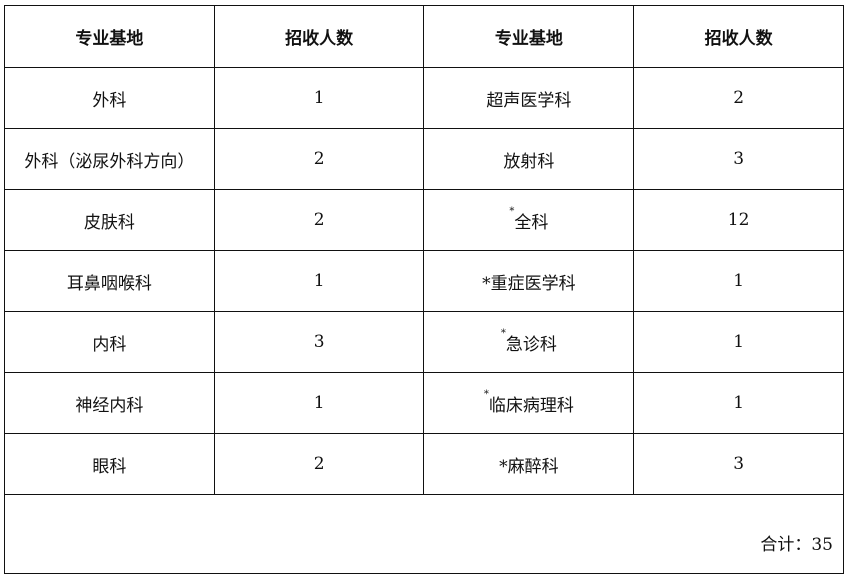 This screenshot has height=574, width=848. Describe the element at coordinates (533, 466) in the screenshot. I see `base-name: 麻醉科` at that location.